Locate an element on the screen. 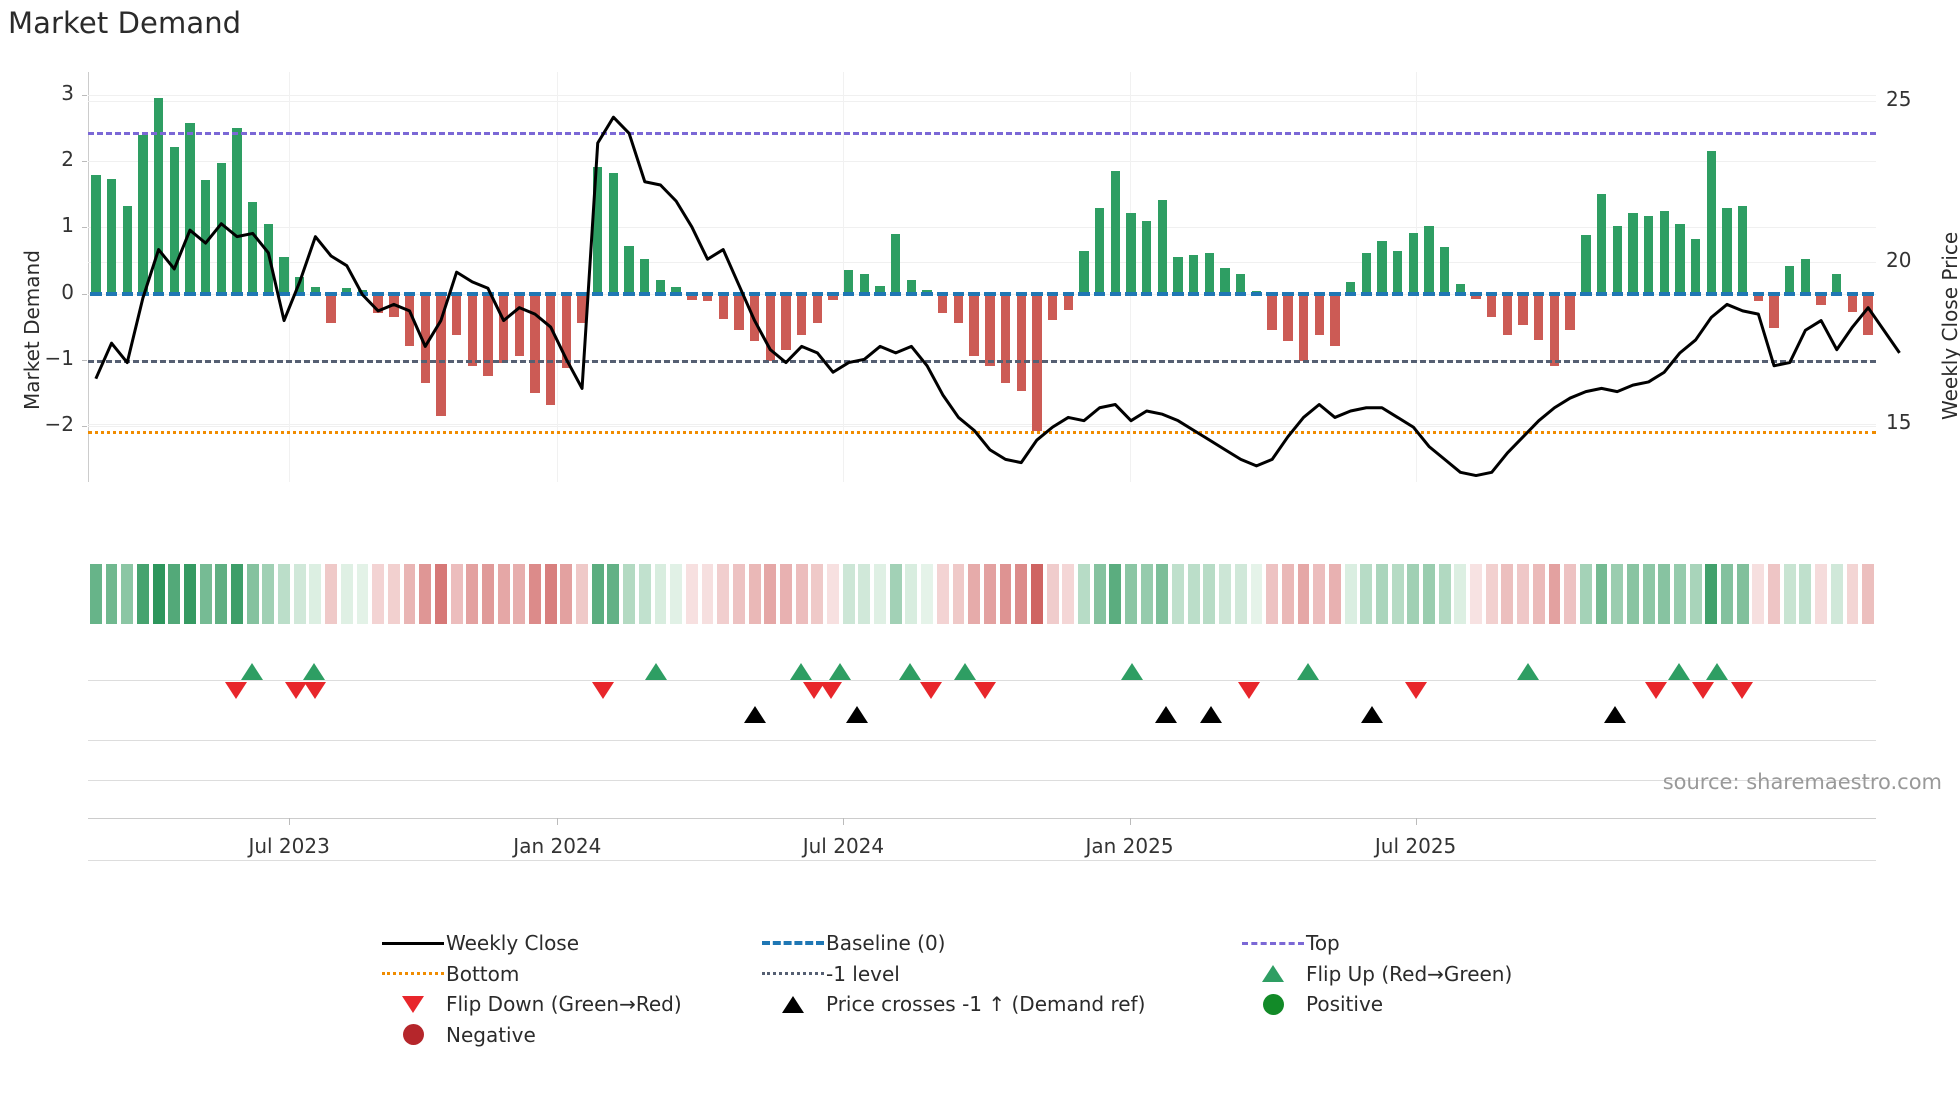  legend-swatch-dash-blue-icon is located at coordinates (793, 943).